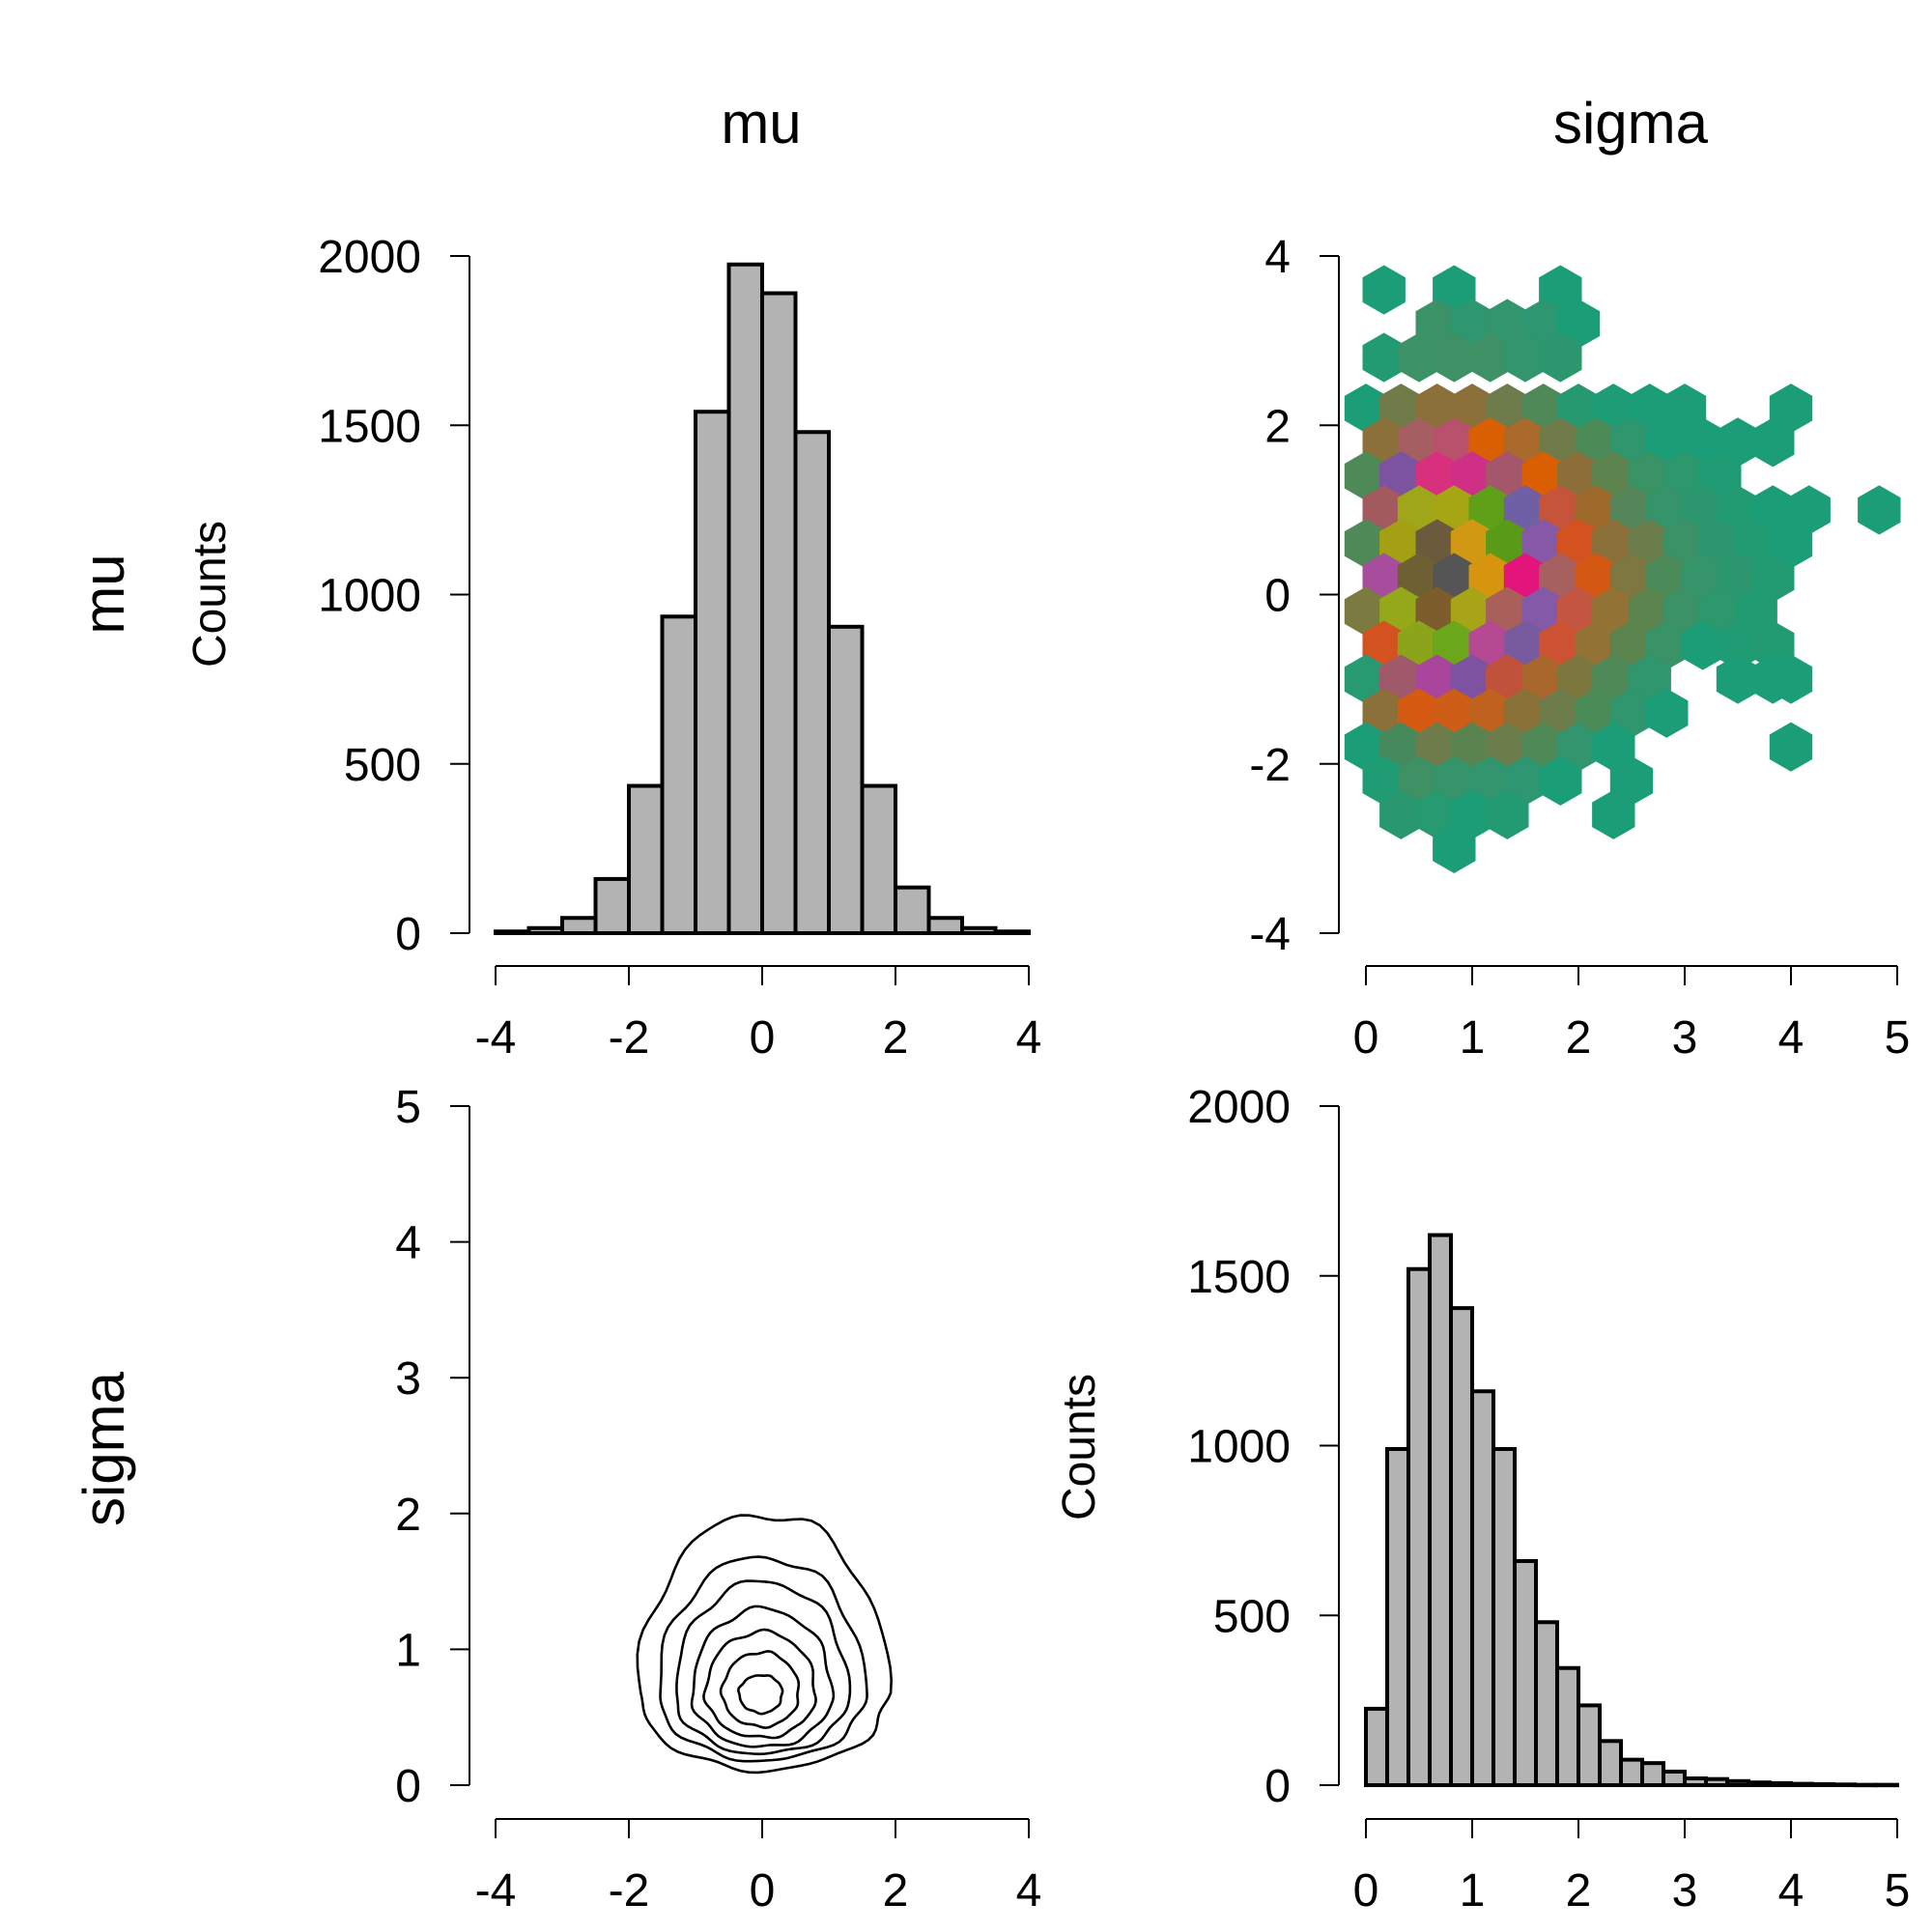  What do you see at coordinates (1270, 765) in the screenshot?
I see `y-tick-label: -2` at bounding box center [1270, 765].